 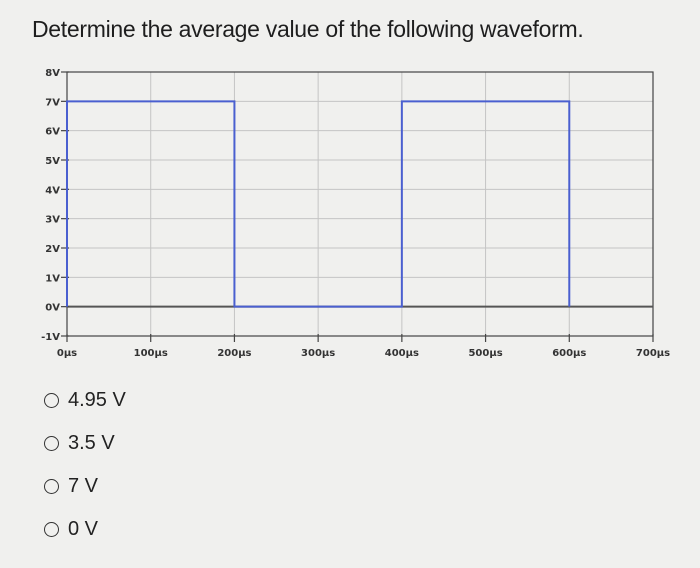 What do you see at coordinates (52, 102) in the screenshot?
I see `y-tick-label: 7V` at bounding box center [52, 102].